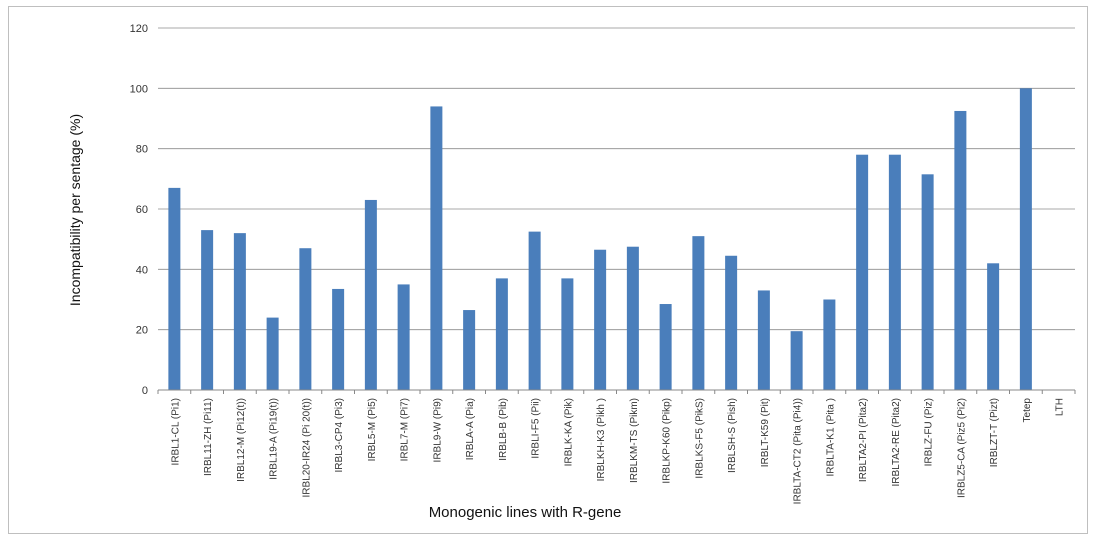 The image size is (1094, 541). I want to click on x-tick-label: LTH, so click(1060, 407).